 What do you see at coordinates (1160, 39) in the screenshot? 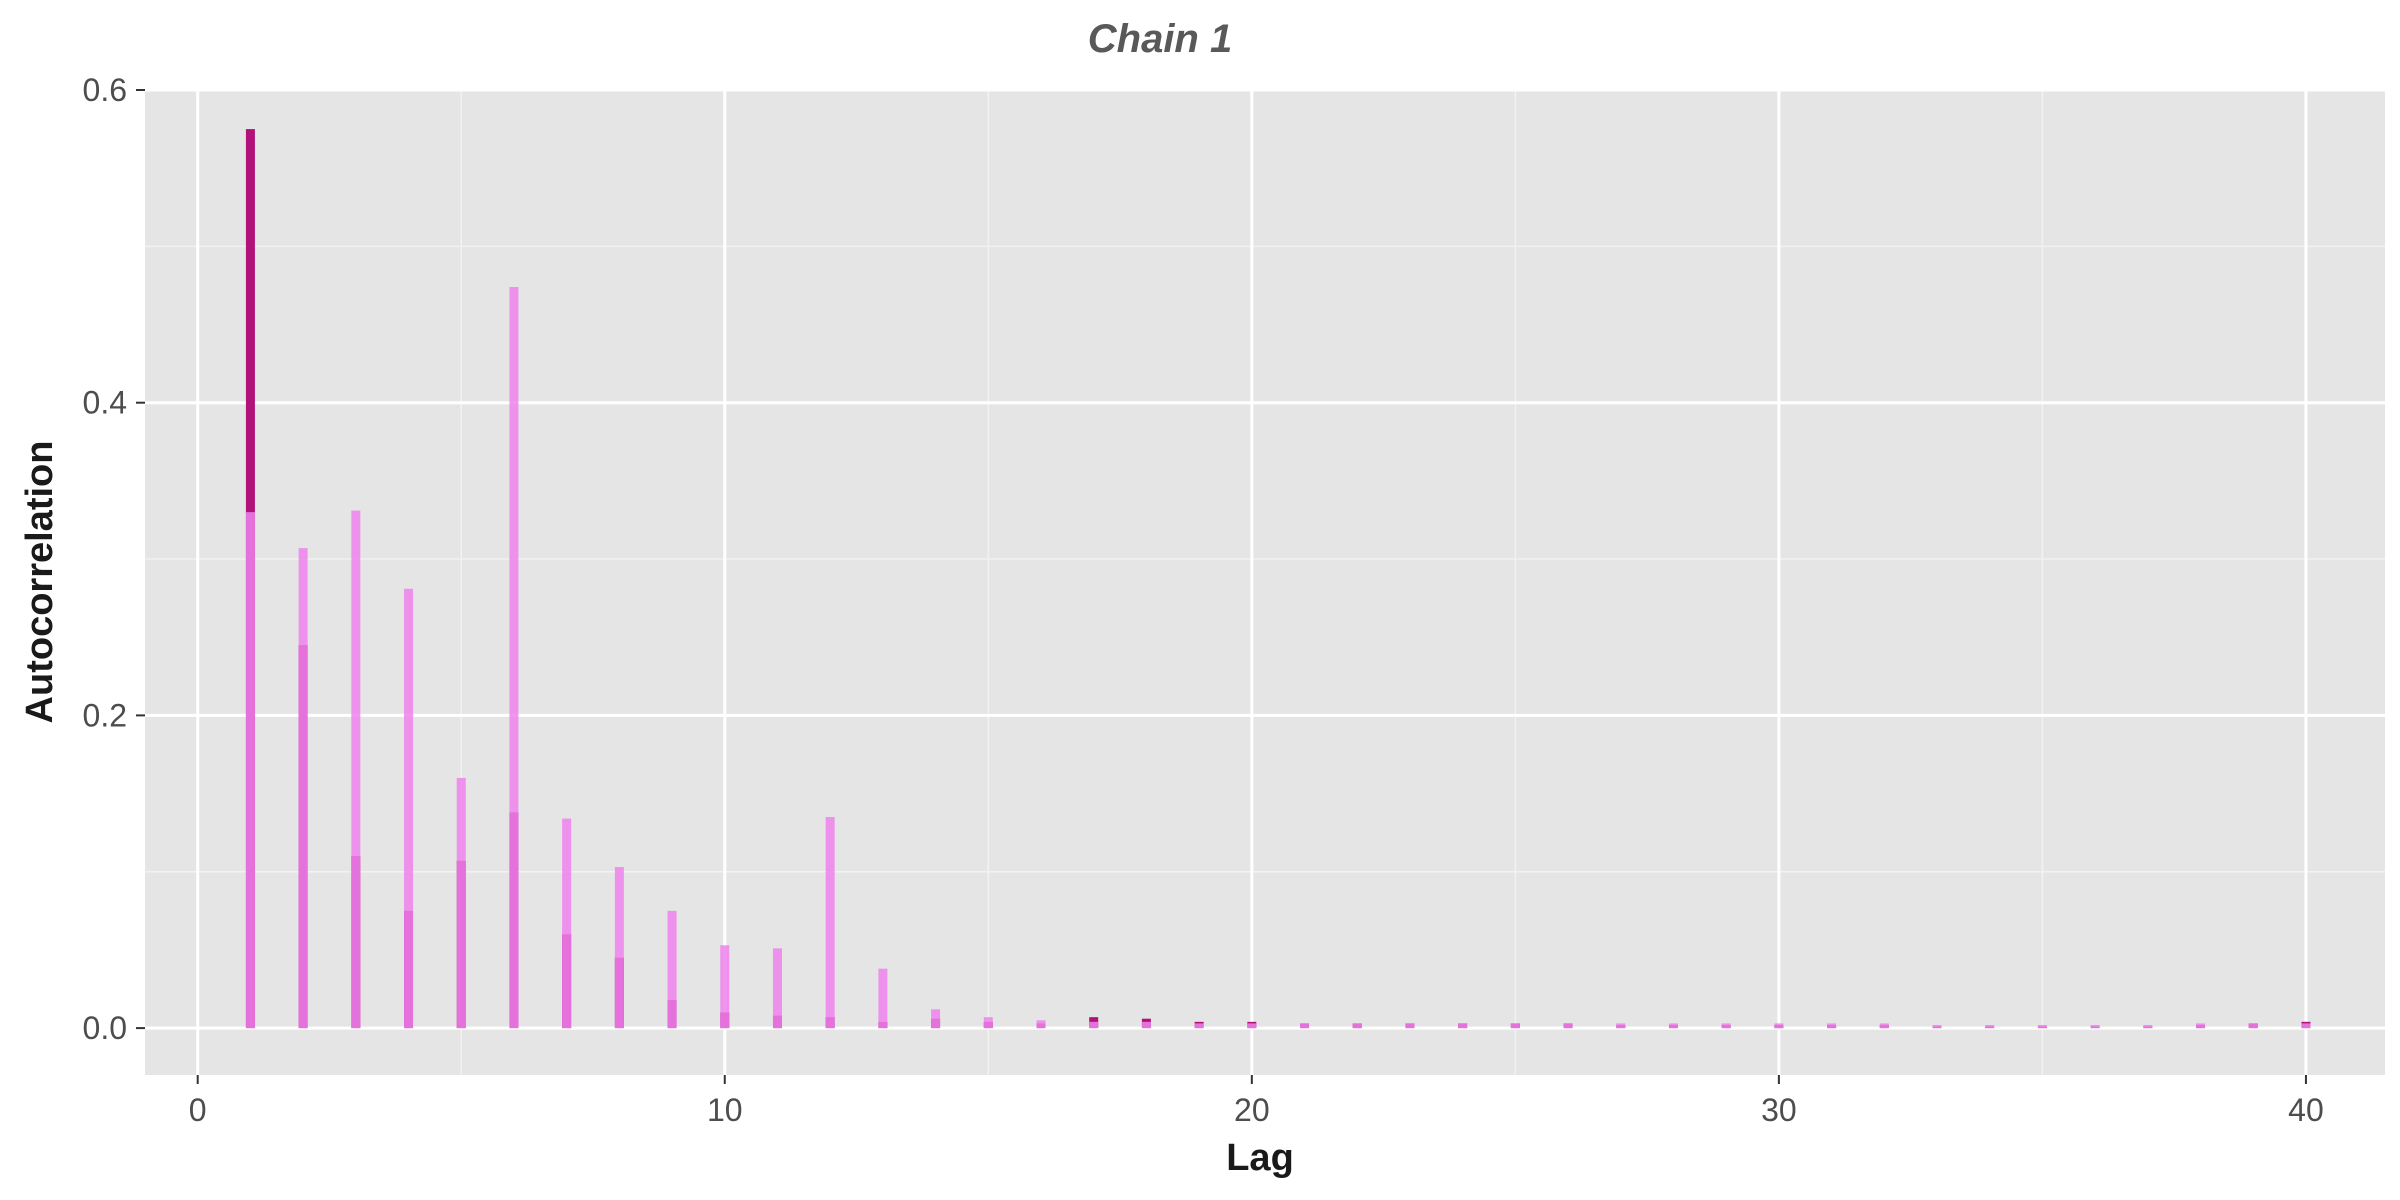
I see `chart-title: Chain 1` at bounding box center [1160, 39].